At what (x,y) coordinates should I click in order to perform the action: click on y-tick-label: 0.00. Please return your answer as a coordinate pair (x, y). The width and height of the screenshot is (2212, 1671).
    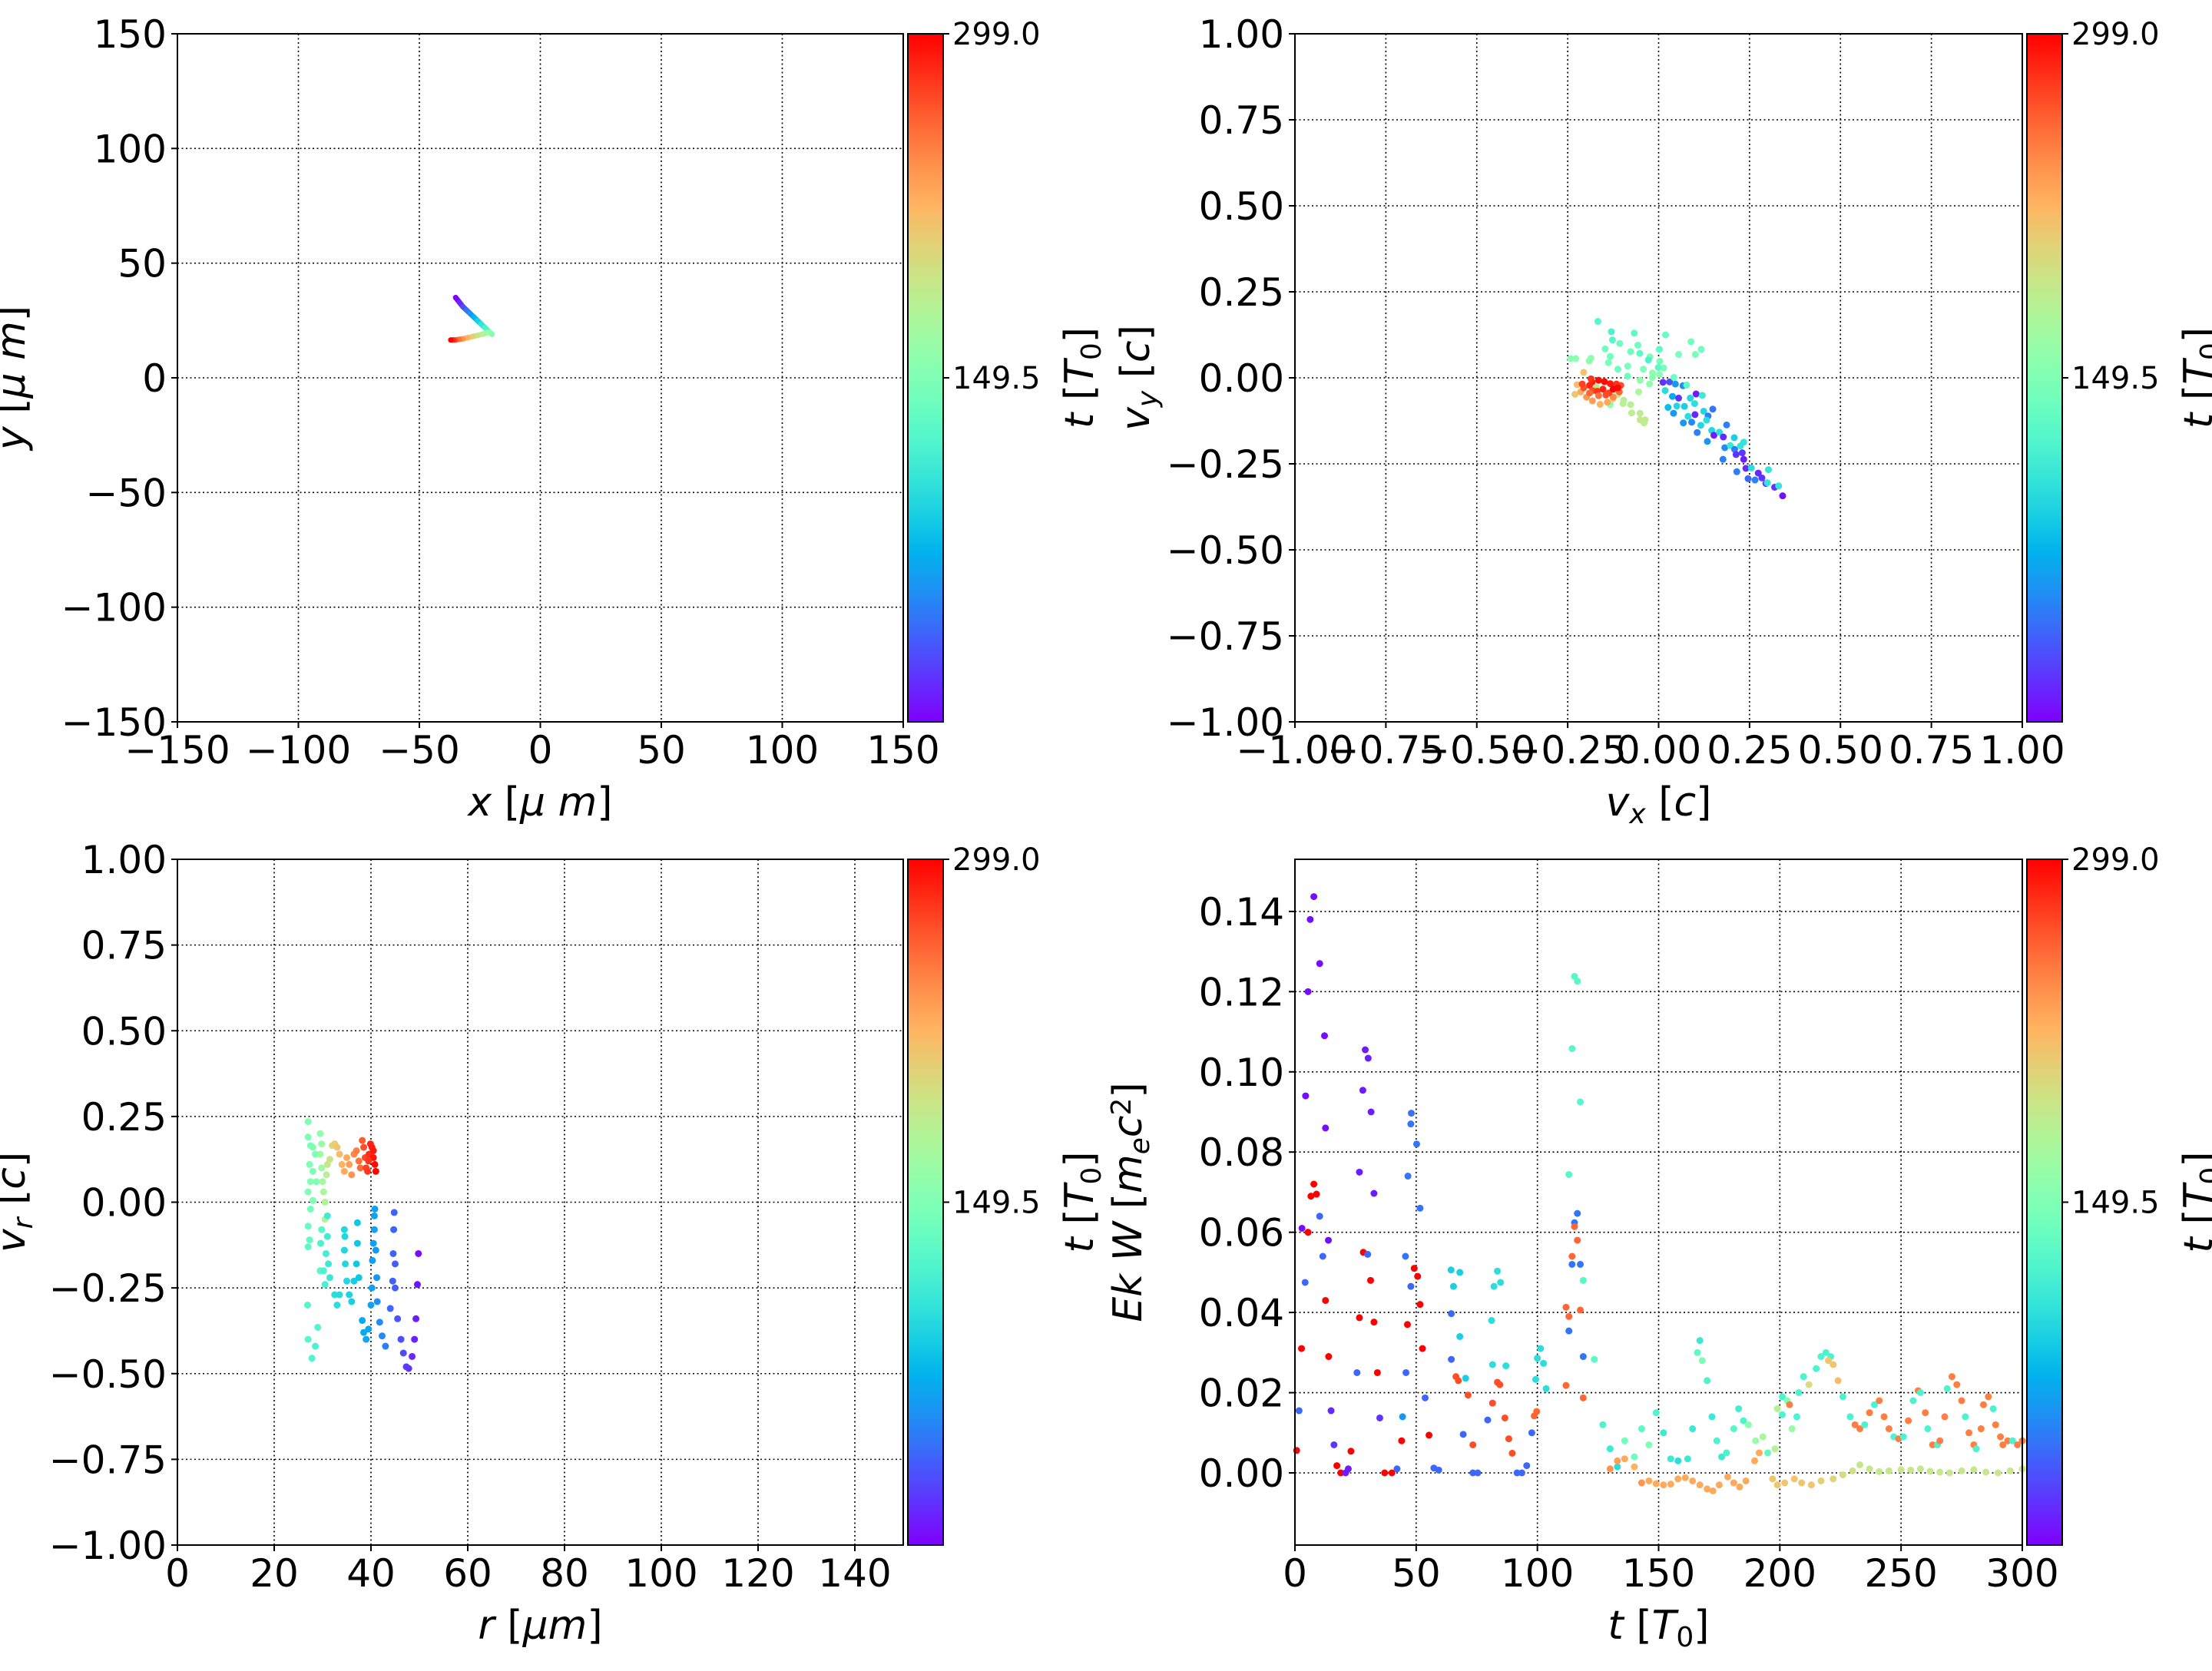
    Looking at the image, I should click on (1241, 378).